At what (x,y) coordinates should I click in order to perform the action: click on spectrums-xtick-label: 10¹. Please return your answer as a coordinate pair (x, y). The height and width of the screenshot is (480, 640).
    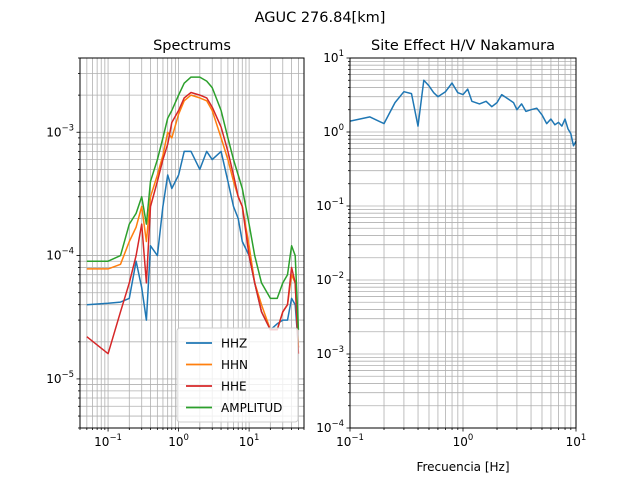
    Looking at the image, I should click on (249, 441).